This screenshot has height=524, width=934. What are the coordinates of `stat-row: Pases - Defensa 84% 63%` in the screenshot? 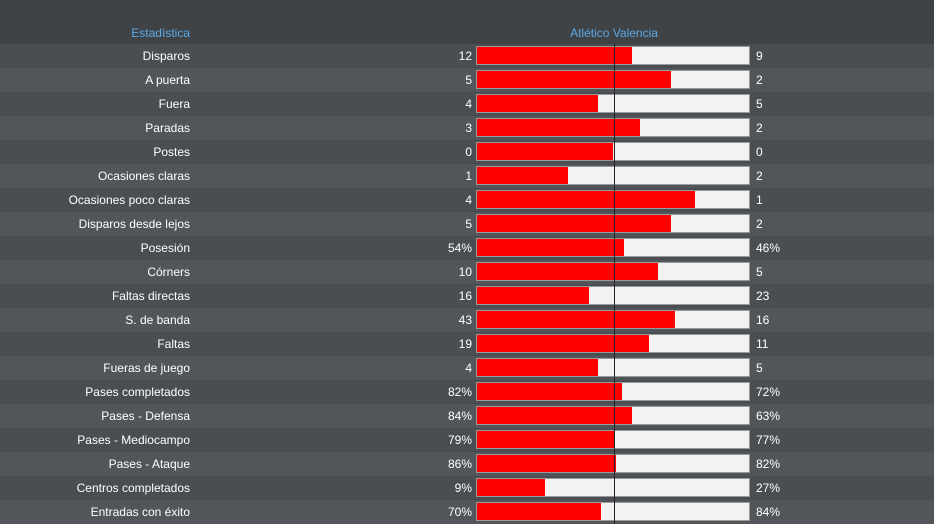 It's located at (467, 416).